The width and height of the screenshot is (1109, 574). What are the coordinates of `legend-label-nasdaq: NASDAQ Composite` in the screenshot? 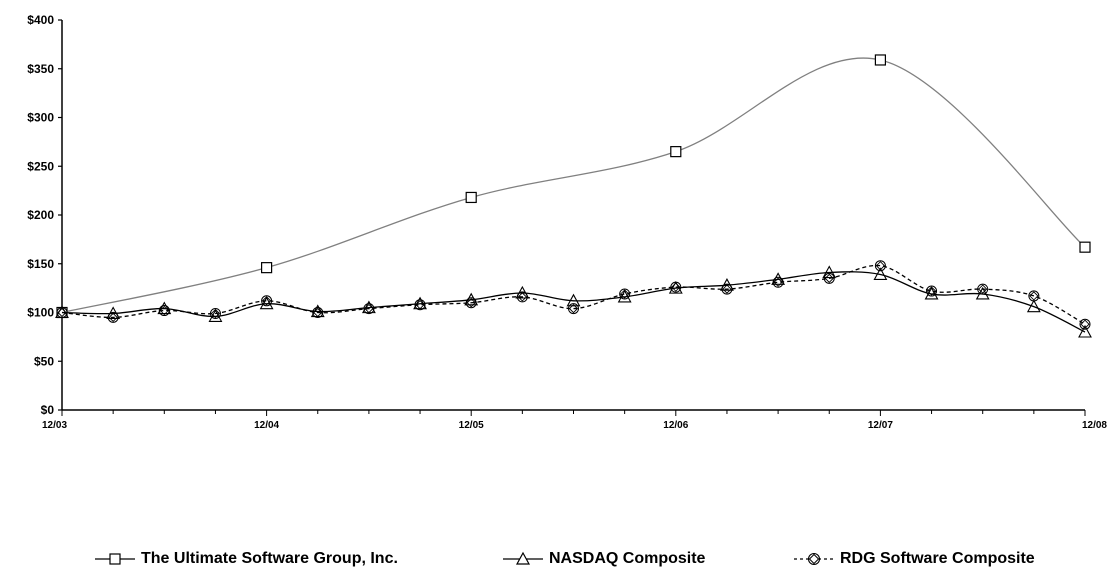 It's located at (627, 558).